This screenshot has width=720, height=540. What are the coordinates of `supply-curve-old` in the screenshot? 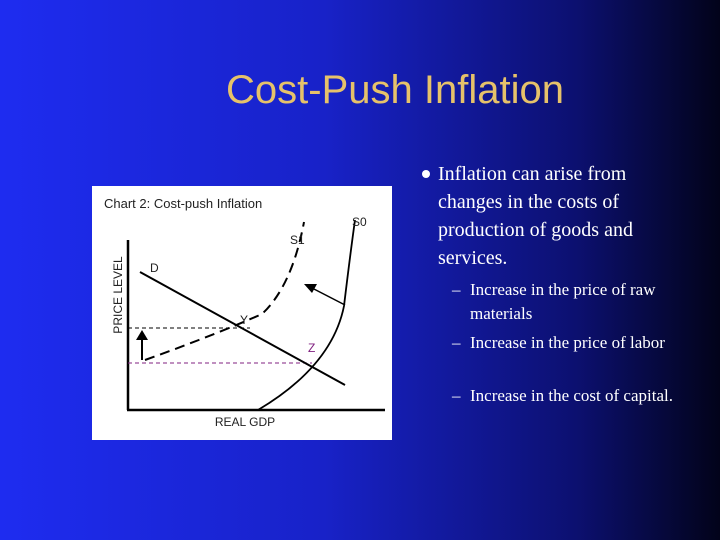 It's located at (306, 315).